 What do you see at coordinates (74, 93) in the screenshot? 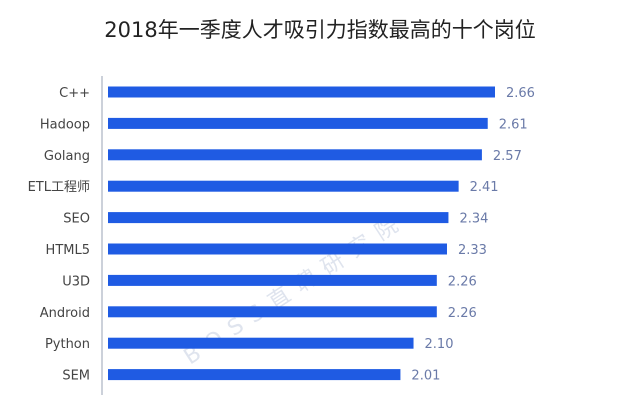
I see `category-label: C++` at bounding box center [74, 93].